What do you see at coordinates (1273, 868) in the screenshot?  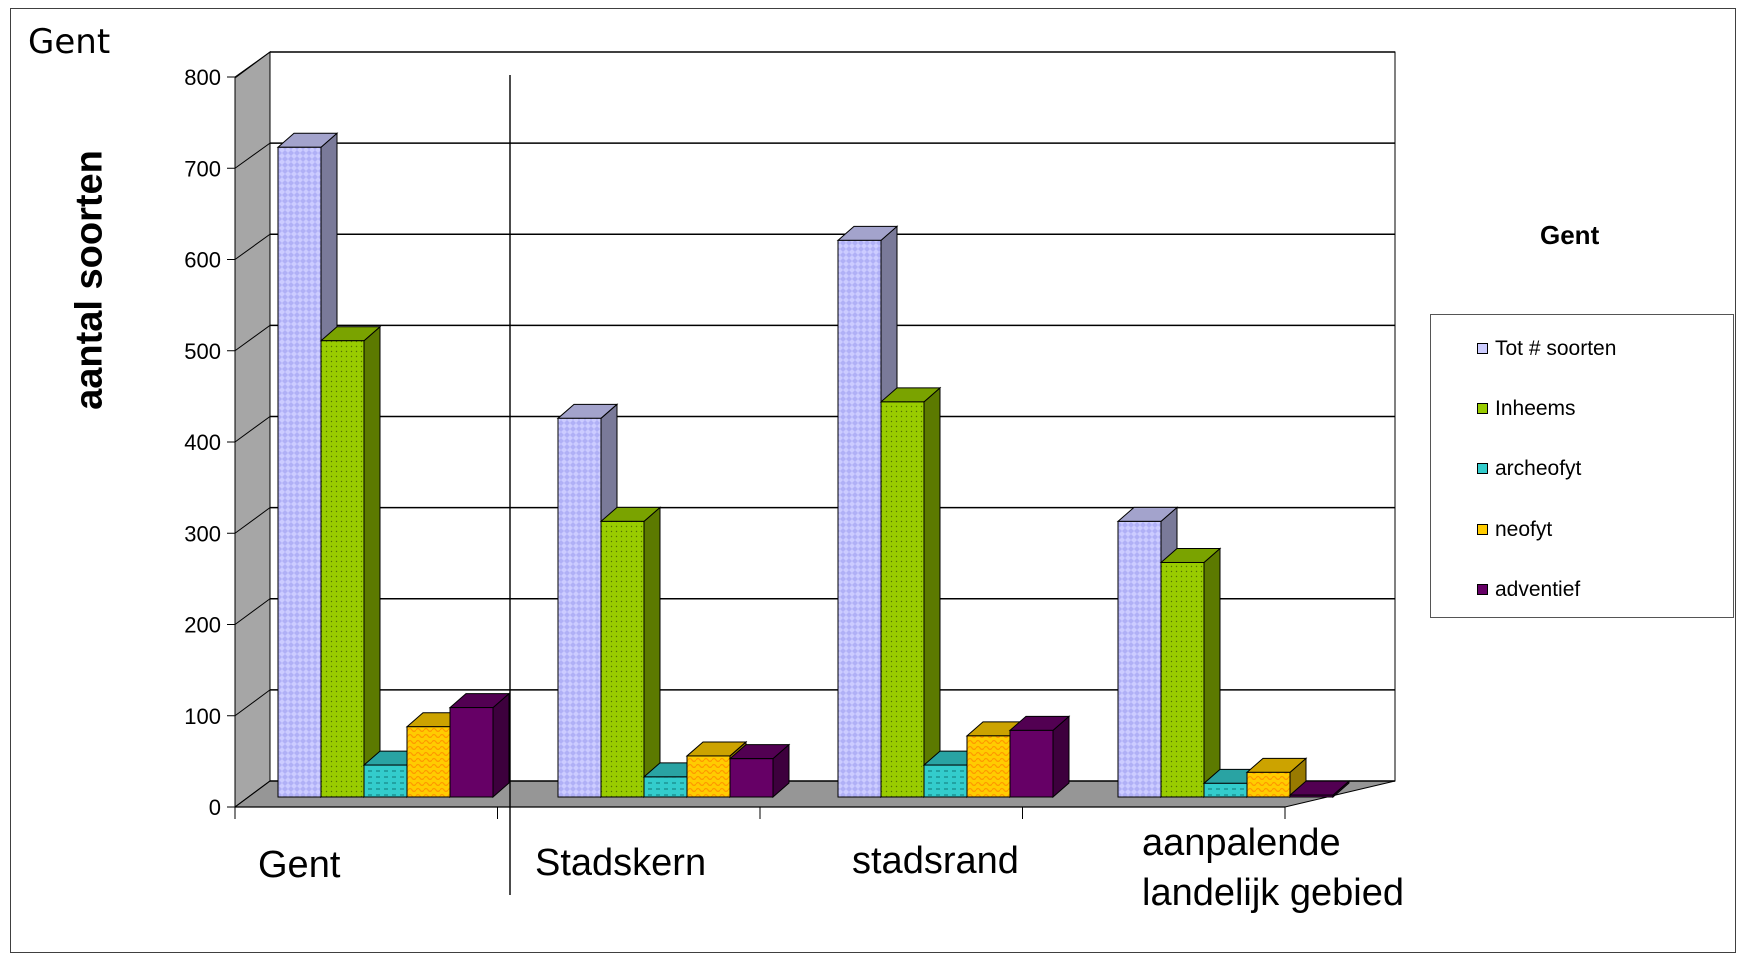 I see `category-label-landelijk: aanpalende landelijk gebied` at bounding box center [1273, 868].